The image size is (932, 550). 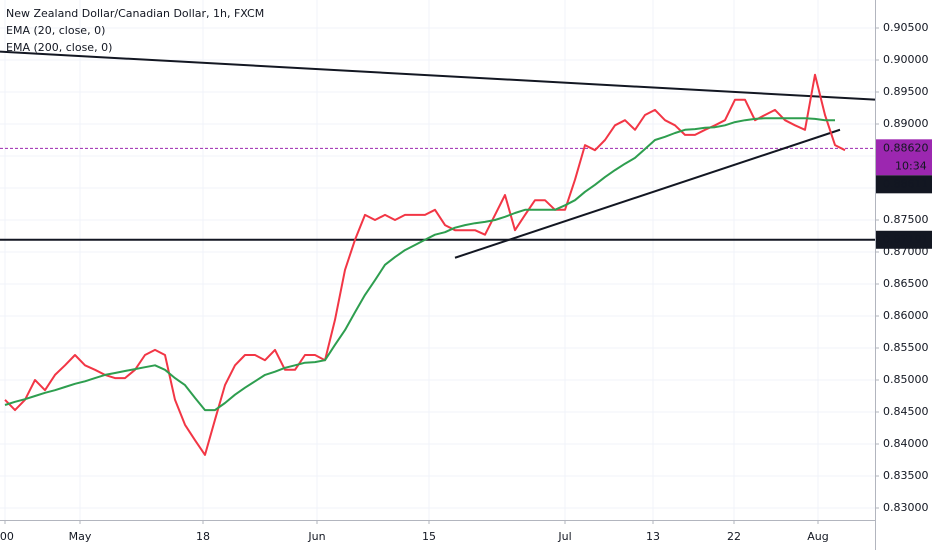 I want to click on y-tick-label: 0.89000, so click(x=906, y=123).